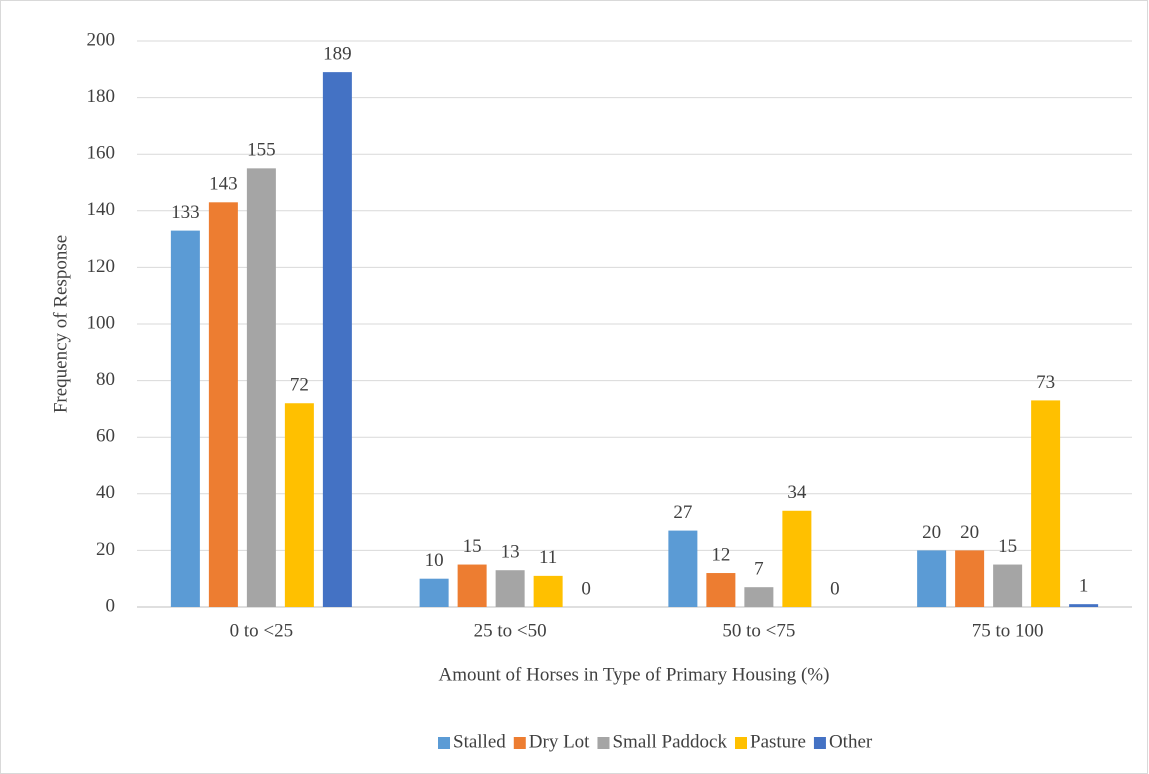 Image resolution: width=1149 pixels, height=774 pixels. What do you see at coordinates (548, 557) in the screenshot?
I see `data-label: 11` at bounding box center [548, 557].